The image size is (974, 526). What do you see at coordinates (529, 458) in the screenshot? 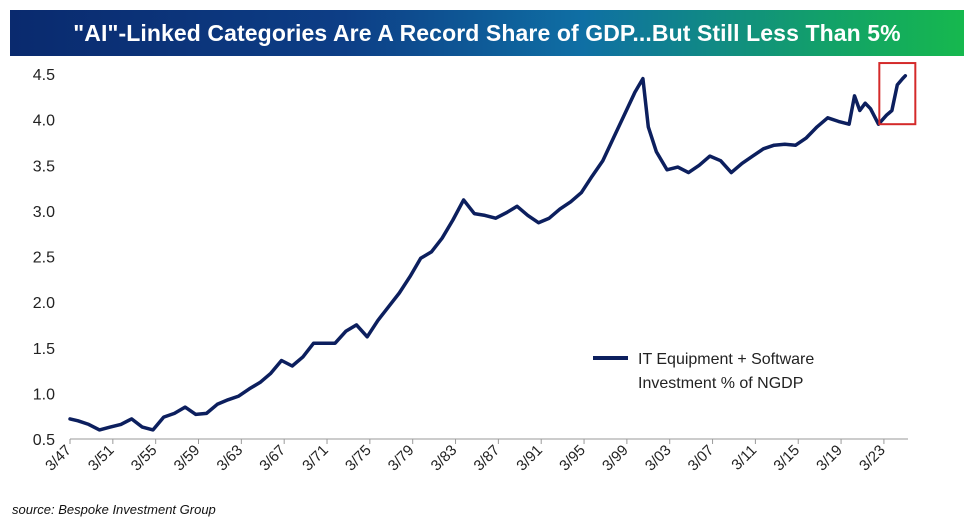
I see `x-tick-label: 3/91` at bounding box center [529, 458].